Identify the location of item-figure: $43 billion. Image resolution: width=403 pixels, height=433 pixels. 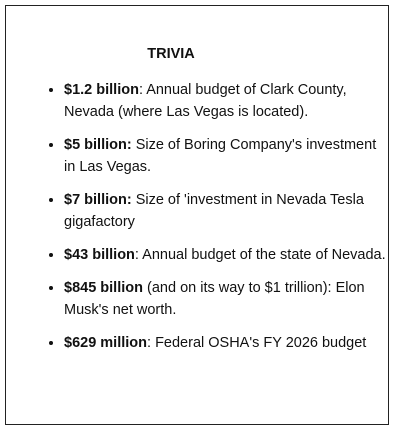
(99, 255).